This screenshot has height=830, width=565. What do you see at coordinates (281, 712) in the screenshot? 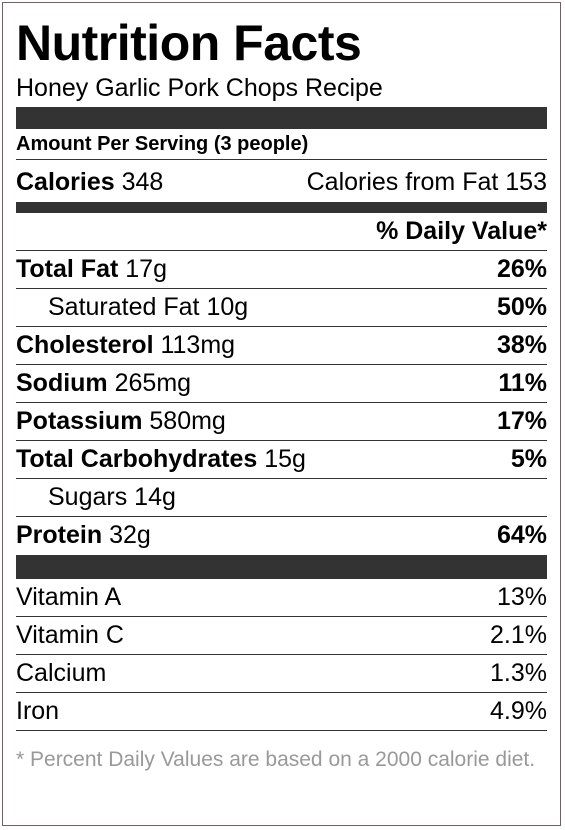
I see `vitamin-row-iron: Iron 4.9%` at bounding box center [281, 712].